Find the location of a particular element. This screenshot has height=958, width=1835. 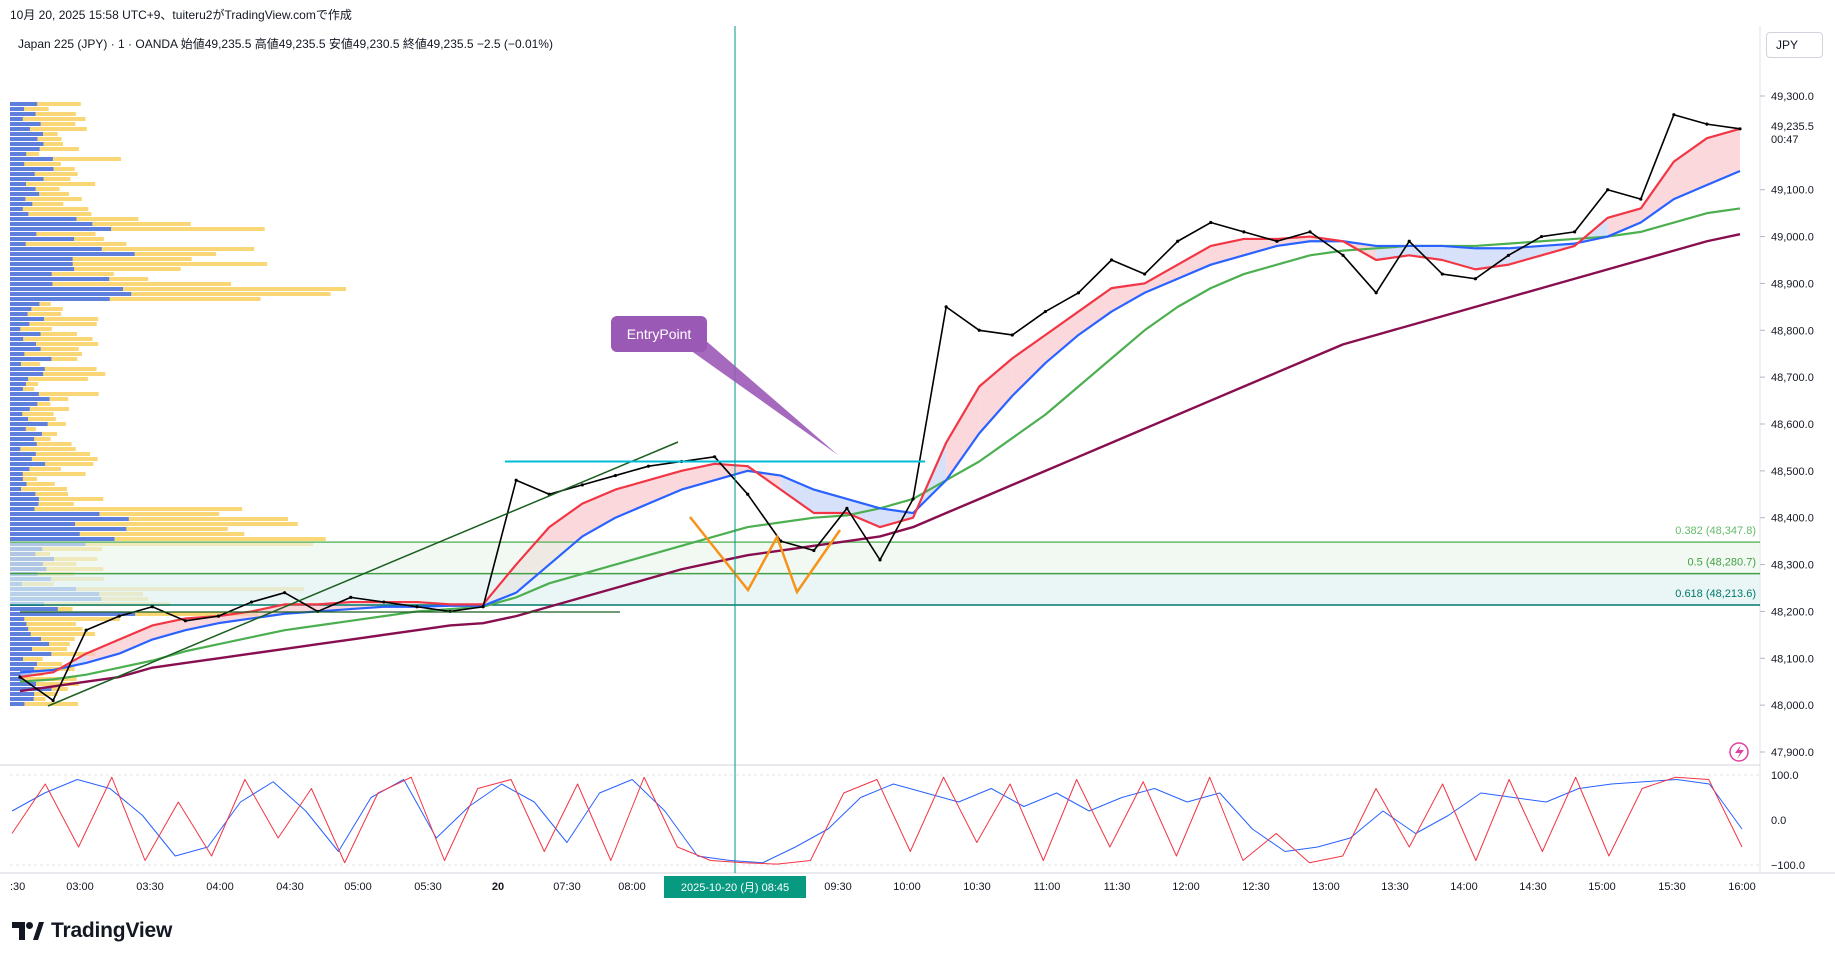

currency-button: JPY is located at coordinates (1794, 45).